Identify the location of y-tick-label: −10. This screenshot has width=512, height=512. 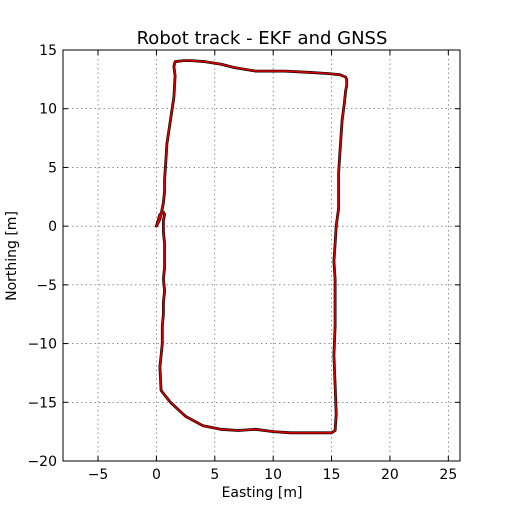
(42, 345).